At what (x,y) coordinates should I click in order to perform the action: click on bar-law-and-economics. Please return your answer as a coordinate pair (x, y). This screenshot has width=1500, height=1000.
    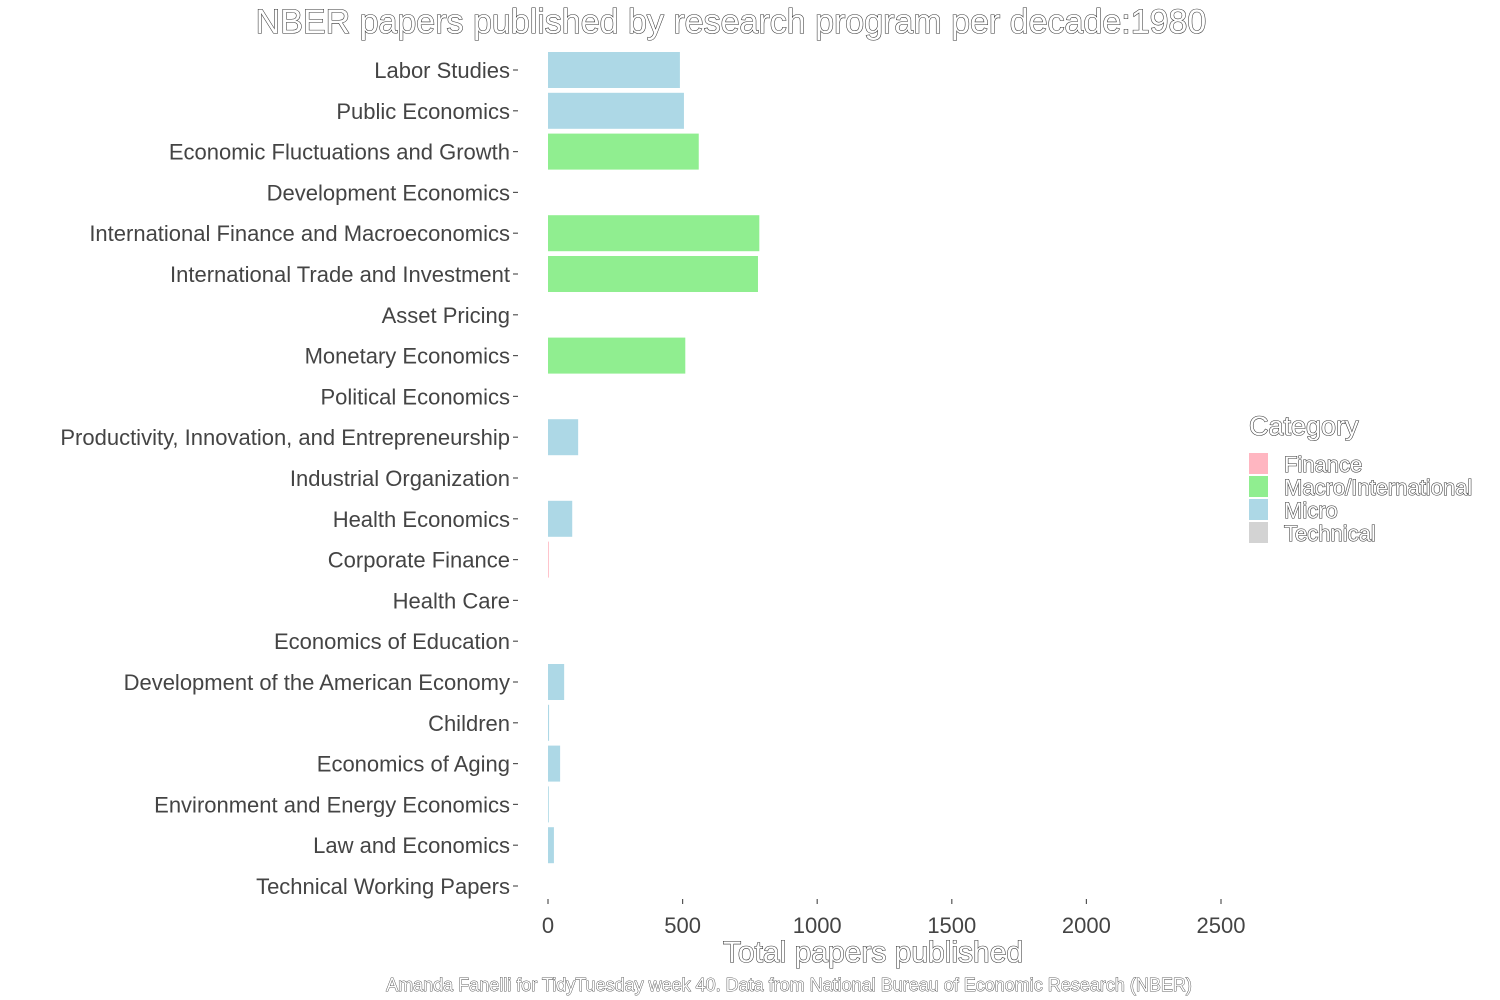
    Looking at the image, I should click on (551, 845).